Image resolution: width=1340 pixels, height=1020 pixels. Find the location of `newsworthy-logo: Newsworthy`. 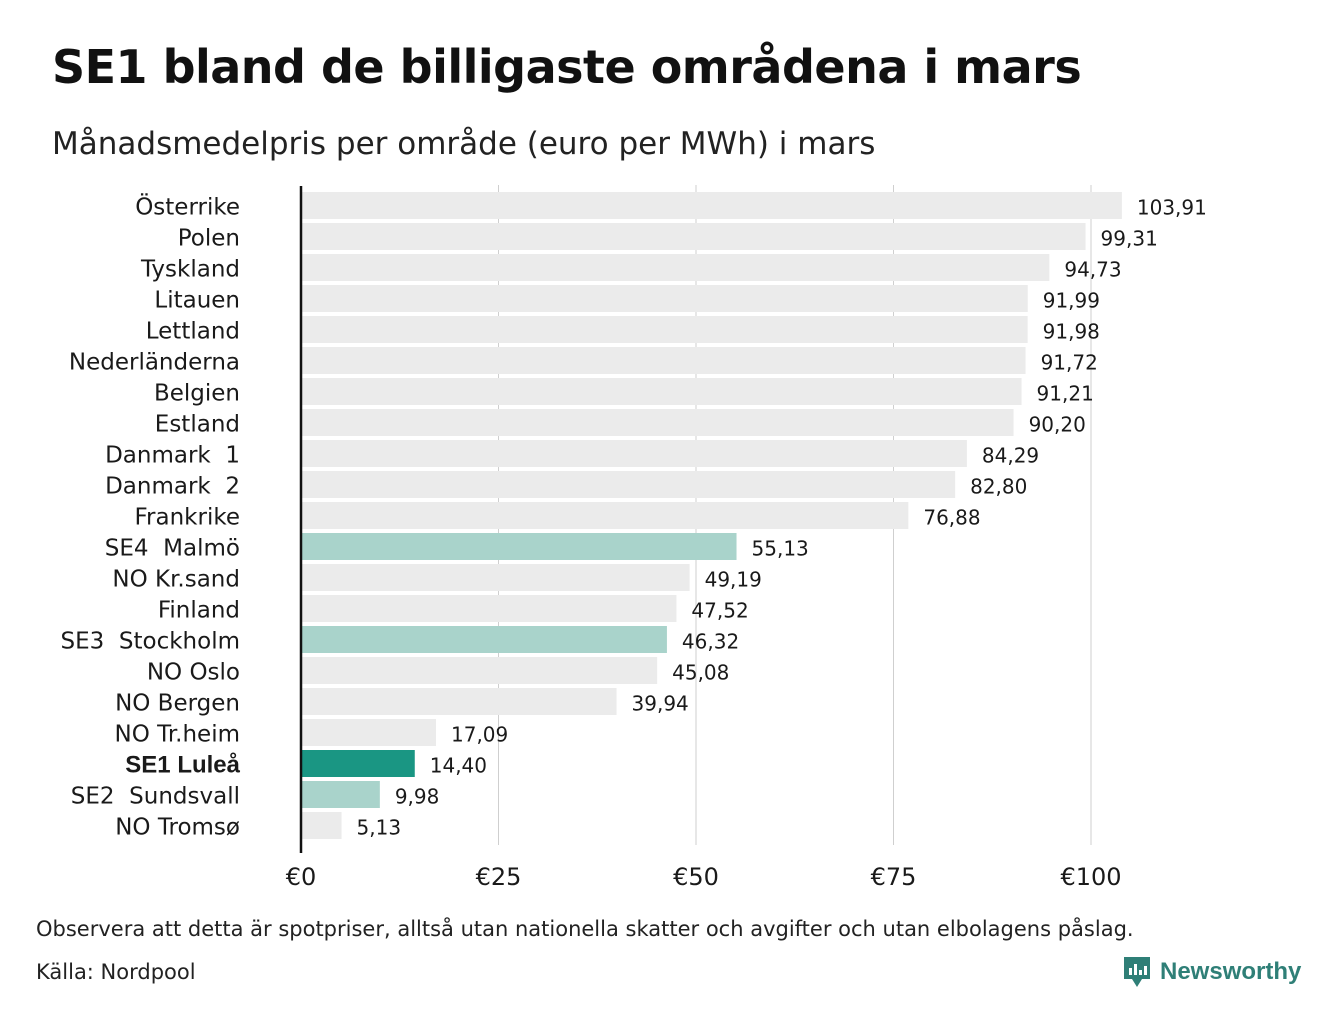

newsworthy-logo: Newsworthy is located at coordinates (1211, 972).